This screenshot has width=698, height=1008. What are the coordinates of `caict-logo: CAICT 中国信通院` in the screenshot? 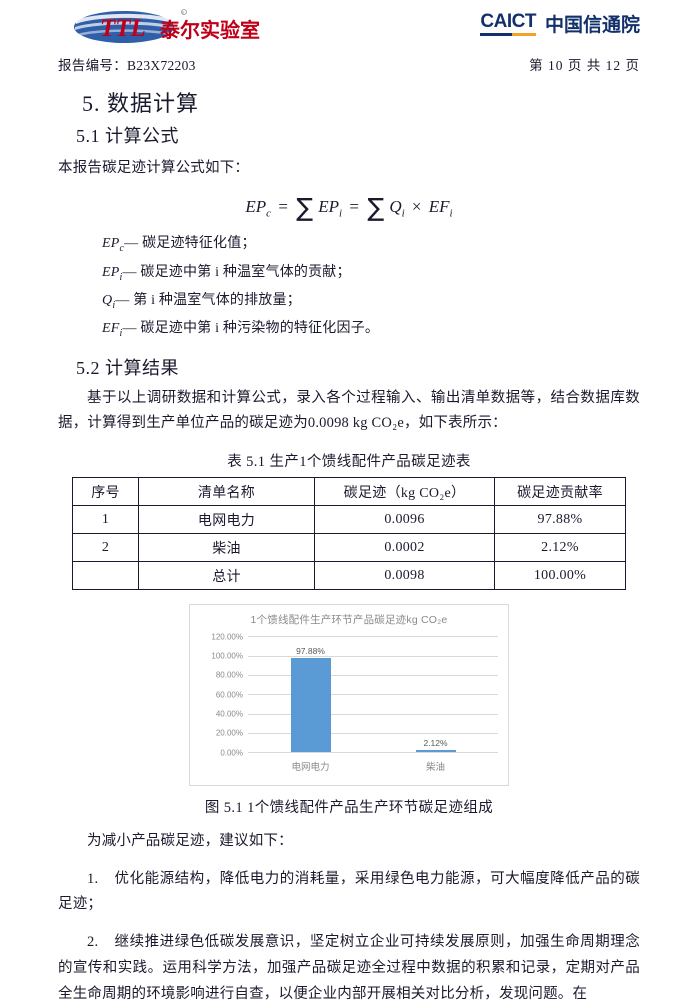 It's located at (560, 23).